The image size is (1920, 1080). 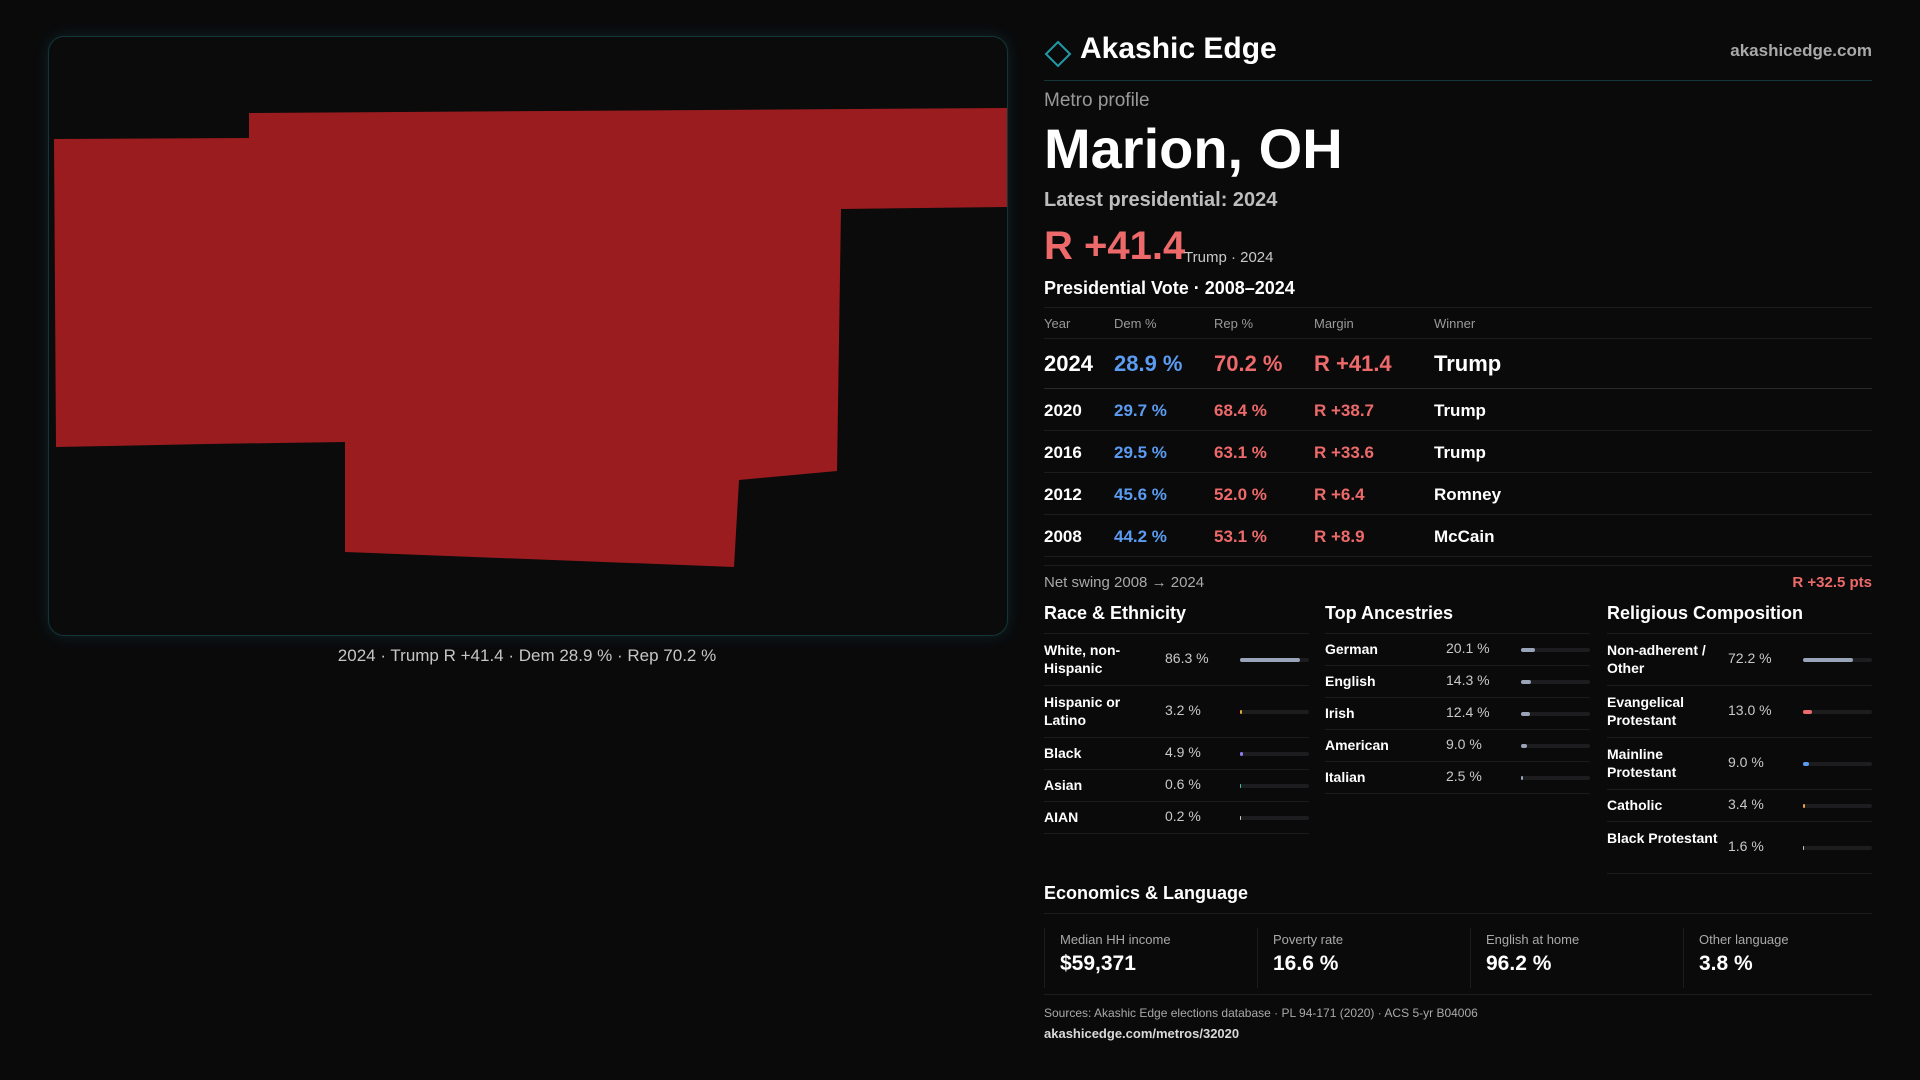 What do you see at coordinates (1140, 494) in the screenshot?
I see `cell-dem: 45.6 %` at bounding box center [1140, 494].